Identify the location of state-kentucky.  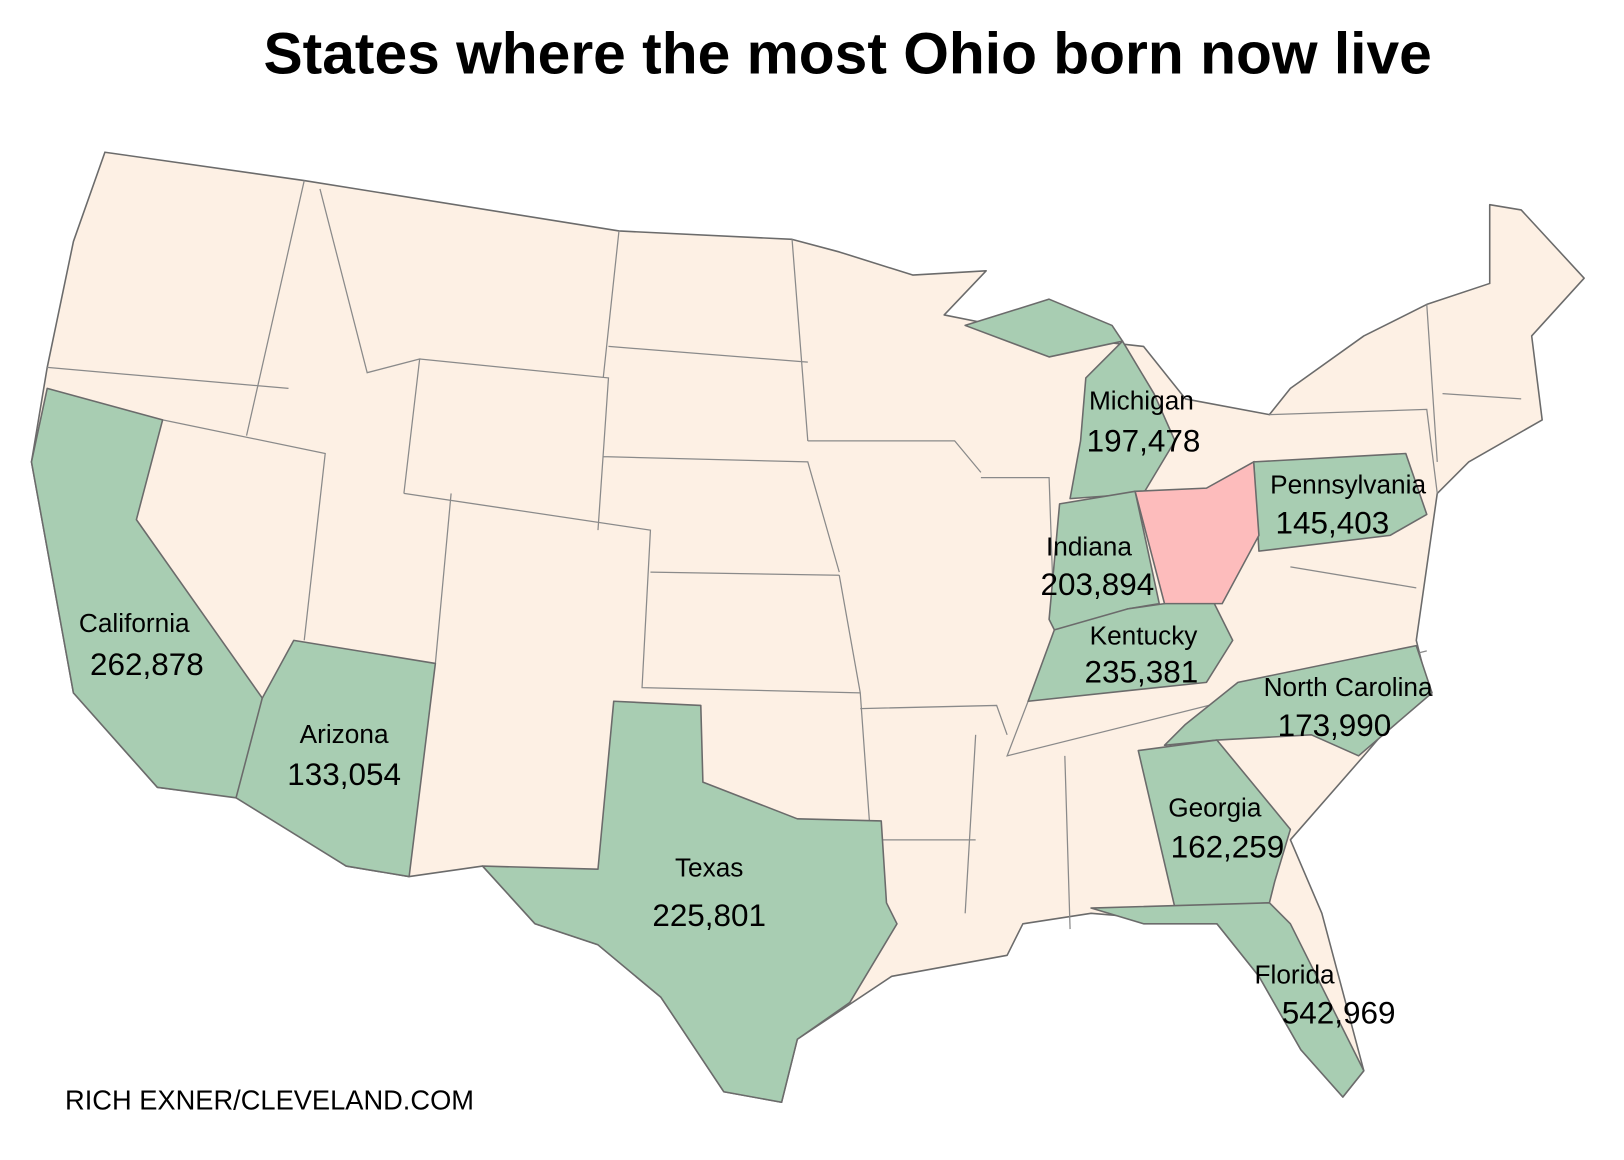
(1130, 645).